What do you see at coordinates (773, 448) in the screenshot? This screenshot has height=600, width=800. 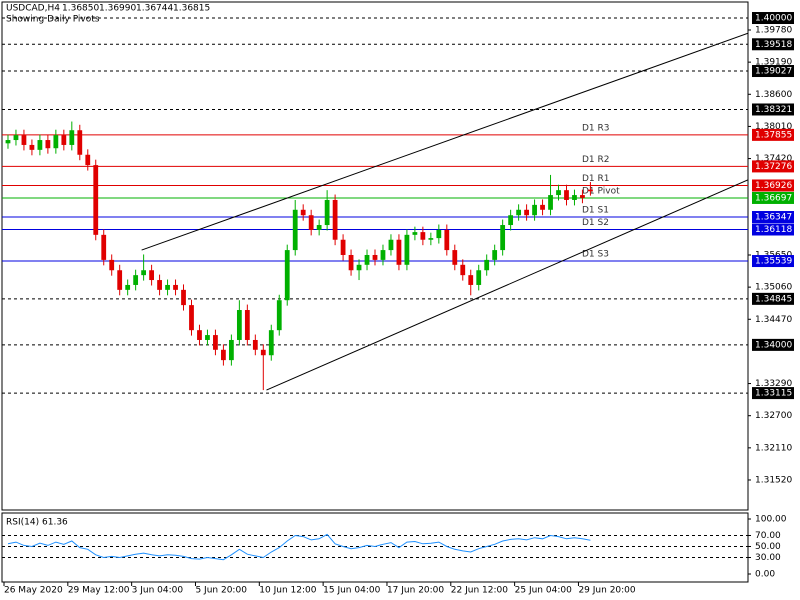 I see `y-tick-label: 1.32110` at bounding box center [773, 448].